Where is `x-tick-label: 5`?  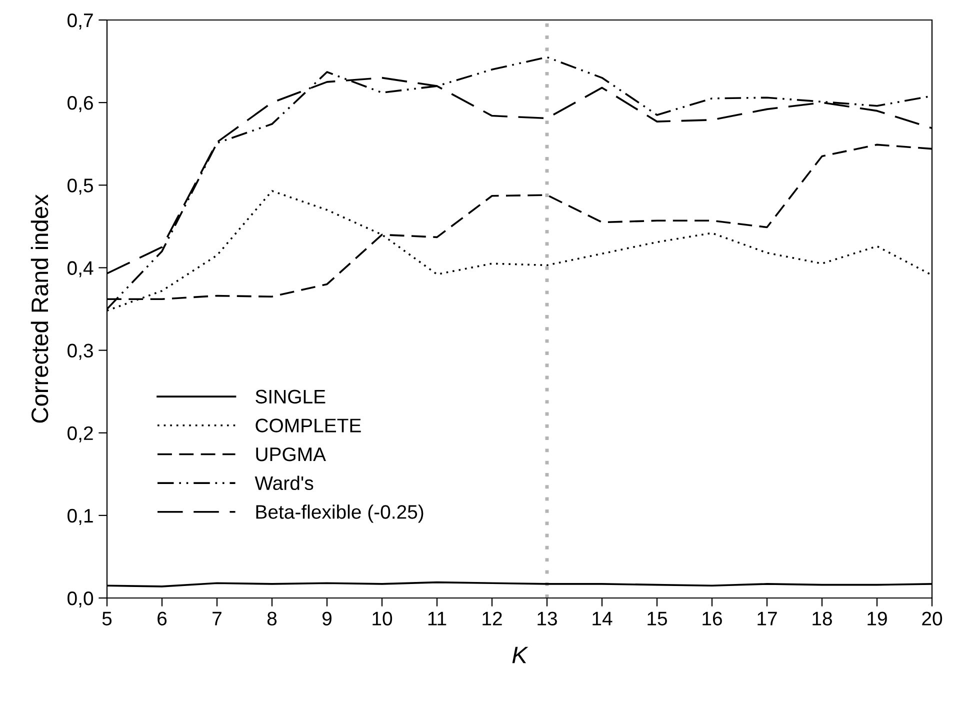
x-tick-label: 5 is located at coordinates (107, 619).